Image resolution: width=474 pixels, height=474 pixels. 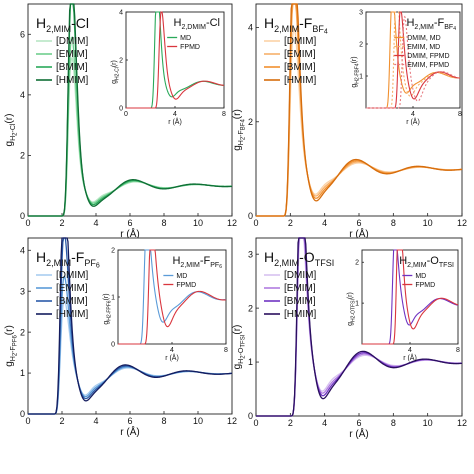 What do you see at coordinates (11, 130) in the screenshot?
I see `y-axis-label: gH2-Cl(r)` at bounding box center [11, 130].